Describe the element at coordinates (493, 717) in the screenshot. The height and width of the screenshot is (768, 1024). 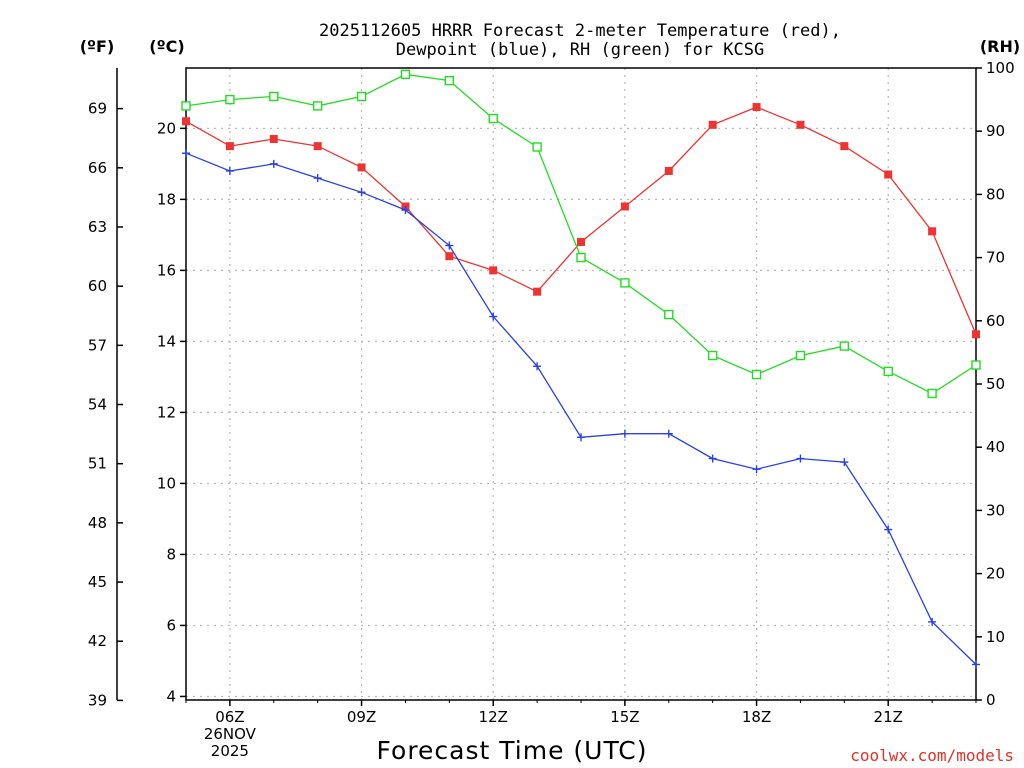
I see `x-tick-label: 12Z` at that location.